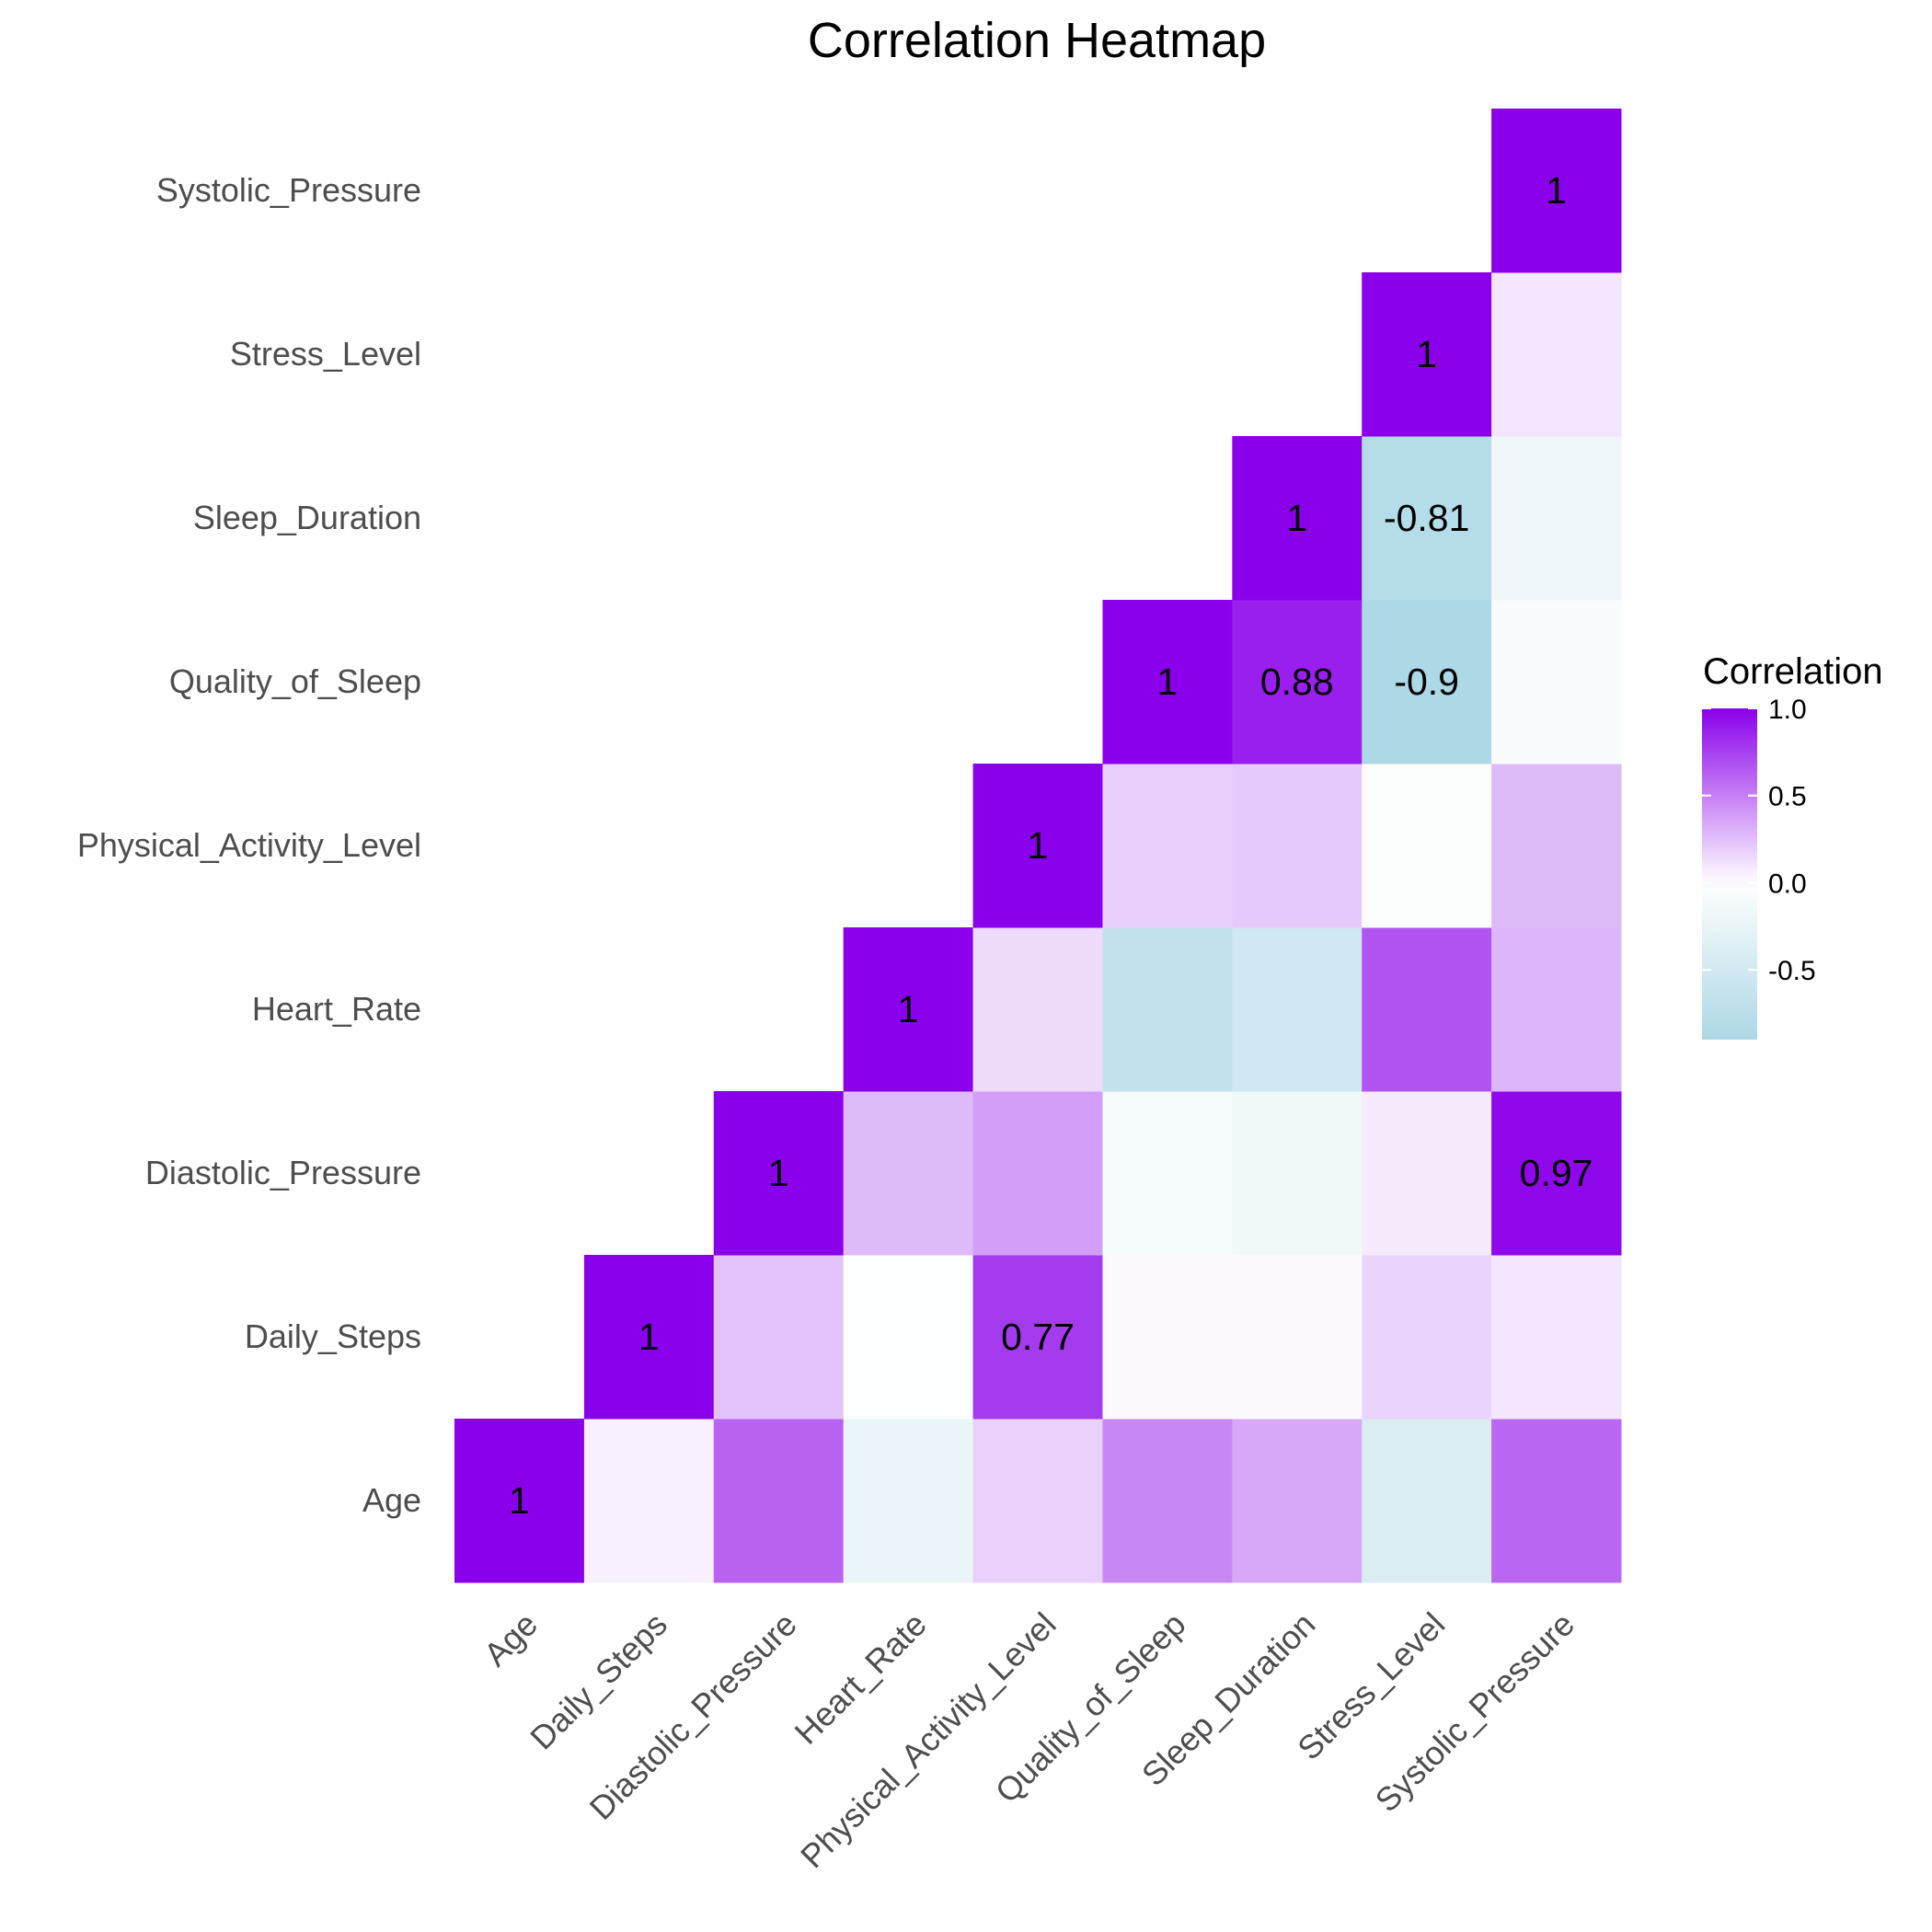 Image resolution: width=1932 pixels, height=1932 pixels. I want to click on cell-value-label: 0.77, so click(1038, 1337).